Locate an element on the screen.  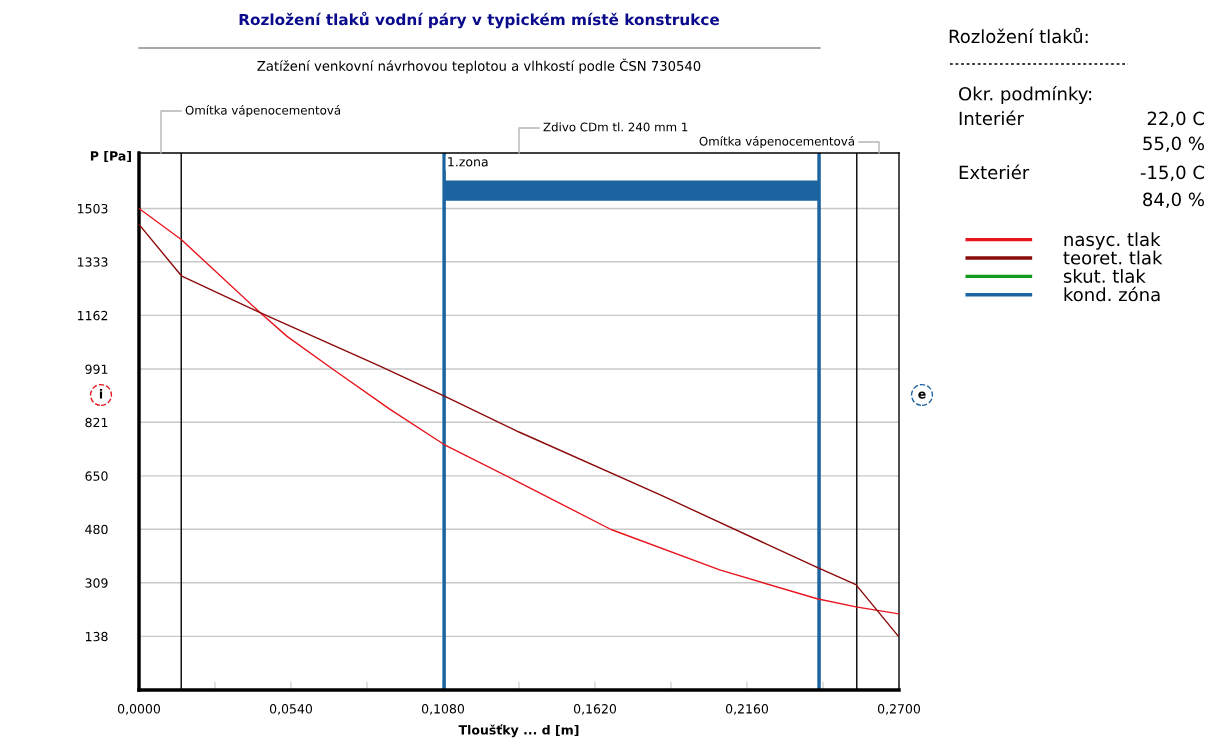
chart-subtitle: Zatížení venkovní návrhovou teplotou a vlhkostí podle ČSN 730540 is located at coordinates (479, 66).